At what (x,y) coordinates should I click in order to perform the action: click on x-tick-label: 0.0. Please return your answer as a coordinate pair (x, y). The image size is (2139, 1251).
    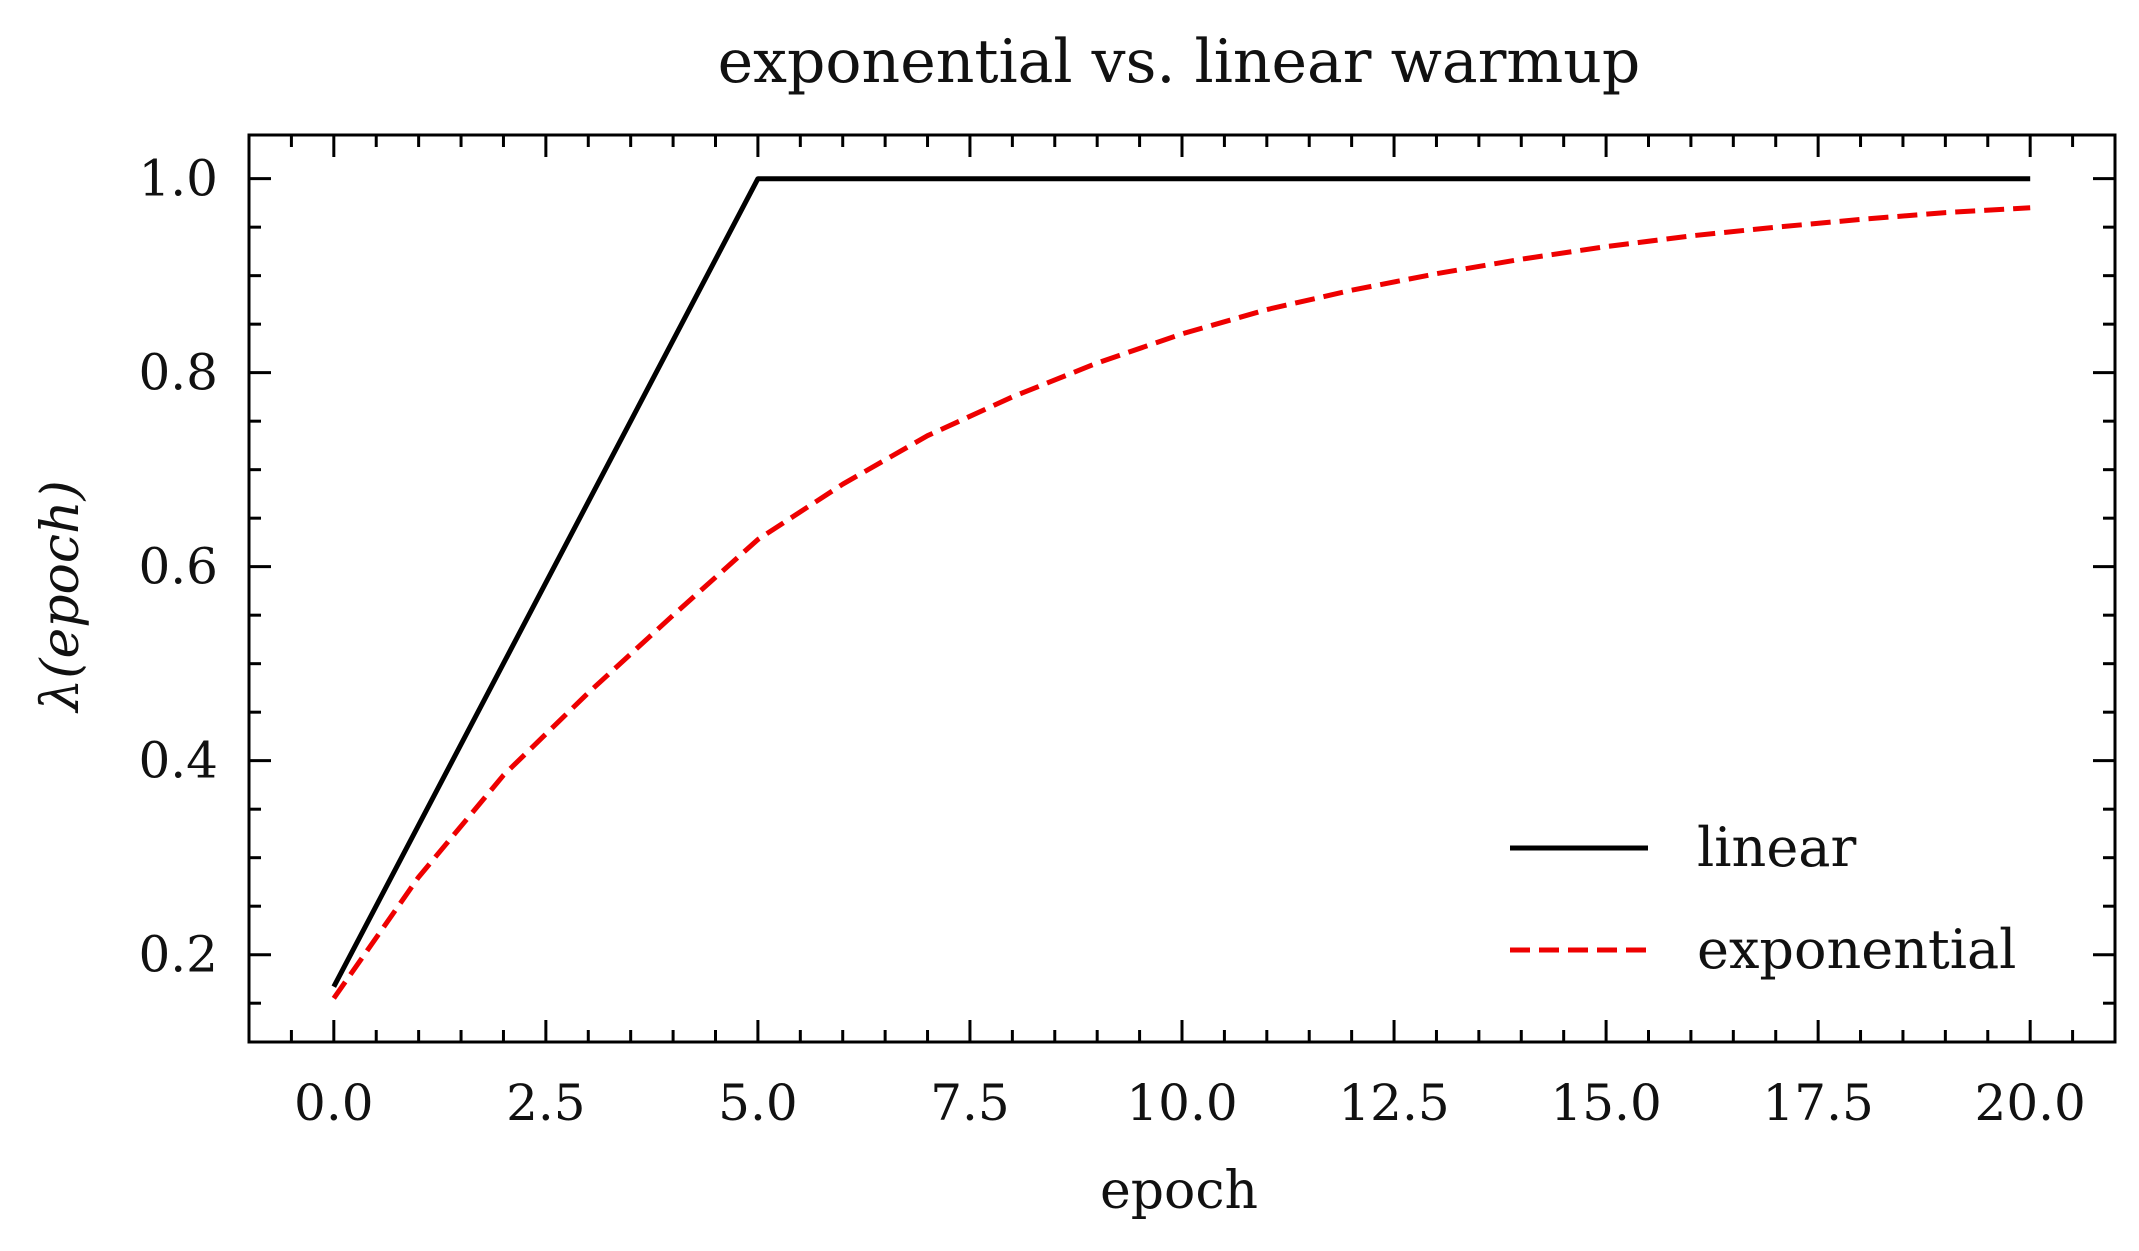
    Looking at the image, I should click on (334, 1103).